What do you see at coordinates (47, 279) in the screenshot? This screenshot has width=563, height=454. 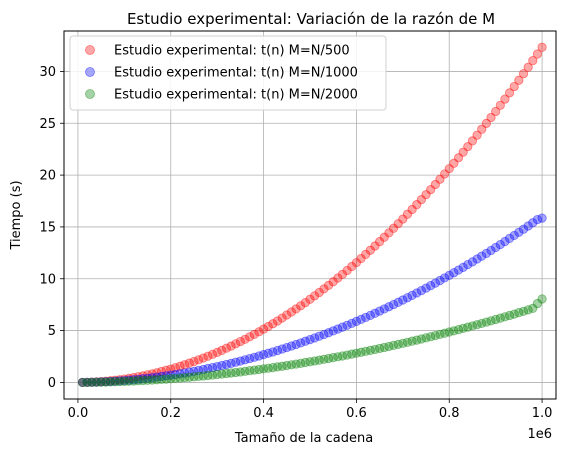 I see `y-tick-label: 10` at bounding box center [47, 279].